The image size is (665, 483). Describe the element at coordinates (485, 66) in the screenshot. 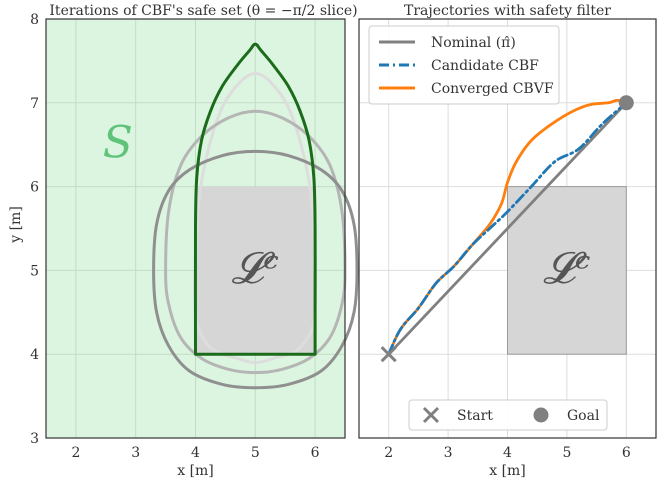

I see `legend-candidate-label: Candidate CBF` at that location.